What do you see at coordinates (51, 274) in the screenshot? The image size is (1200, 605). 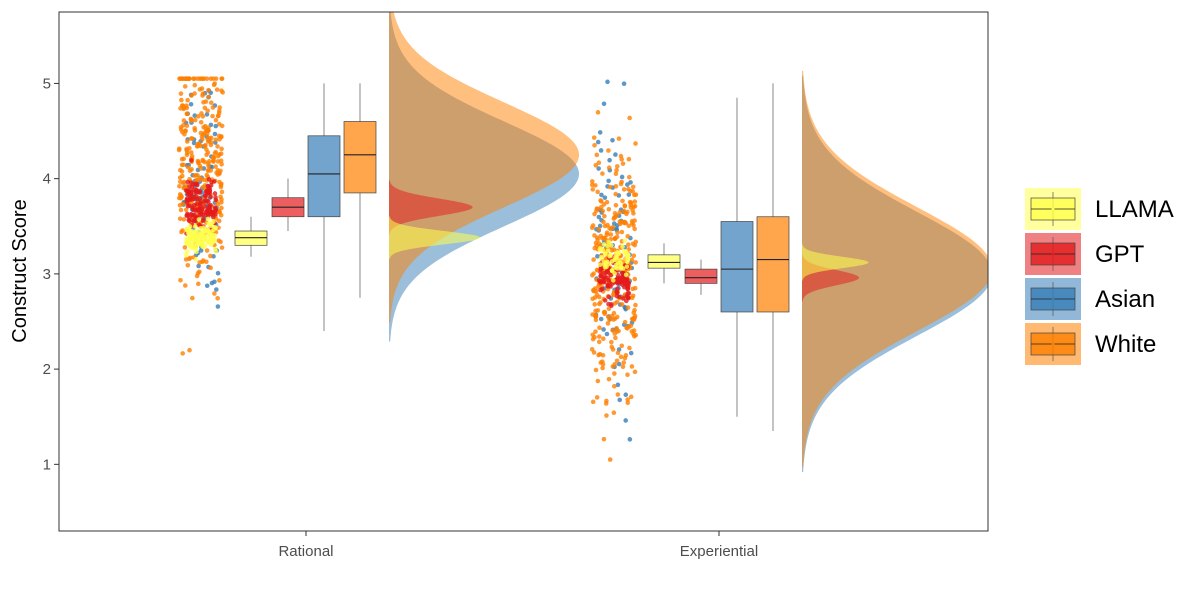 I see `y-axis: 1 2 3 4 5` at bounding box center [51, 274].